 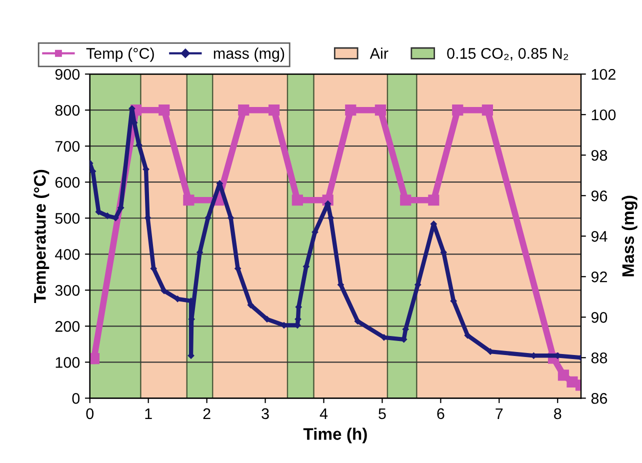 What do you see at coordinates (599, 358) in the screenshot?
I see `y2-tick-label: 88` at bounding box center [599, 358].